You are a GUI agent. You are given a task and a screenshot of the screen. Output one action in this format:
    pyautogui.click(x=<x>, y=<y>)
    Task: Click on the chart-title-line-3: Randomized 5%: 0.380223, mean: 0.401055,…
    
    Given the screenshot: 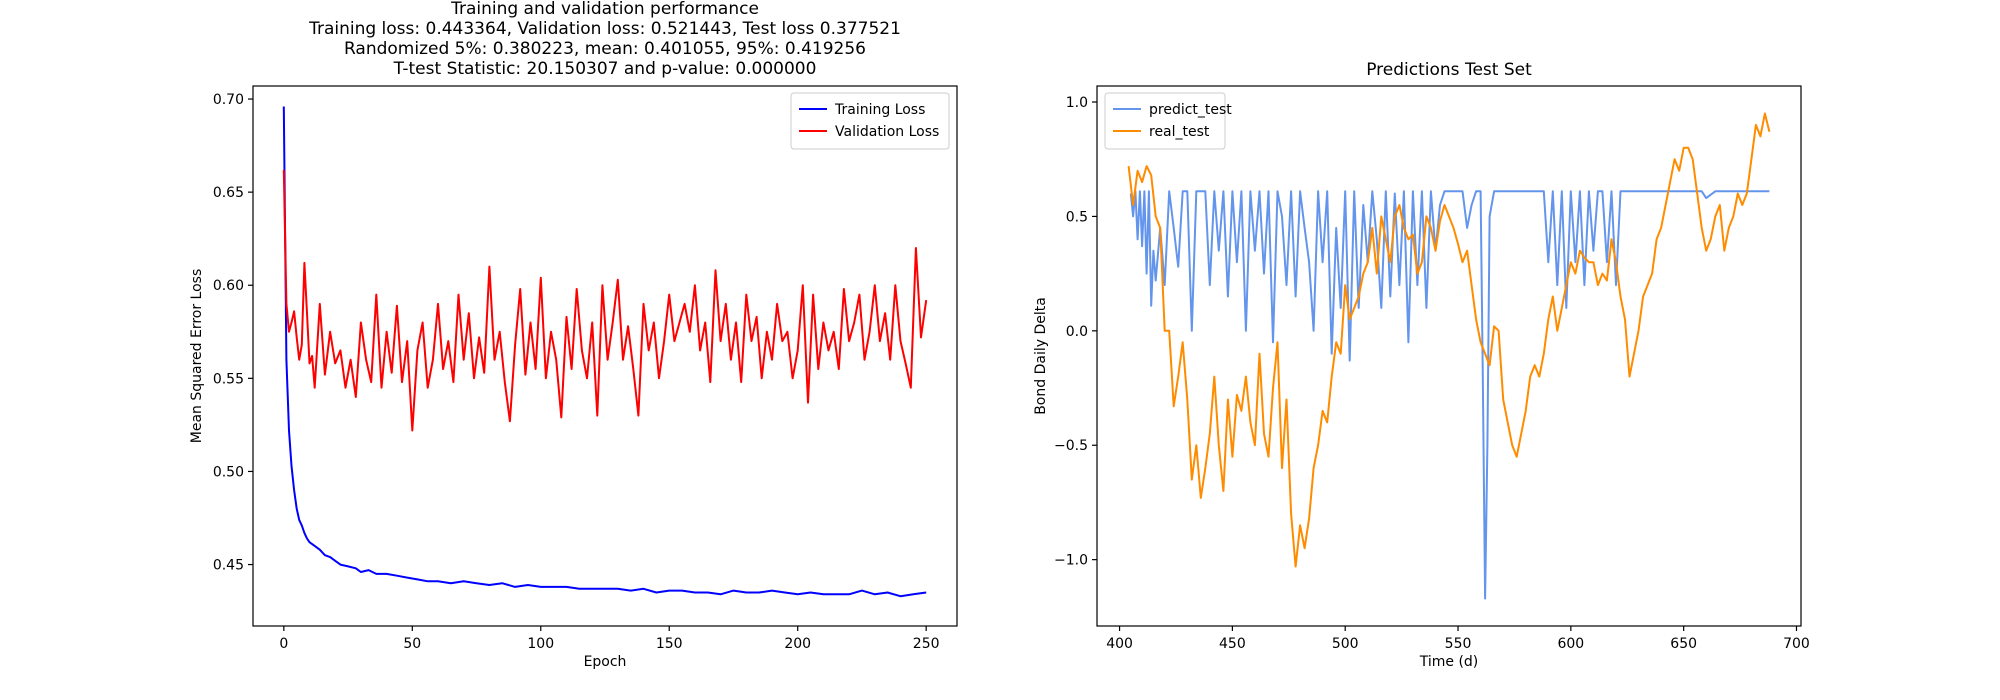 What is the action you would take?
    pyautogui.click(x=605, y=49)
    